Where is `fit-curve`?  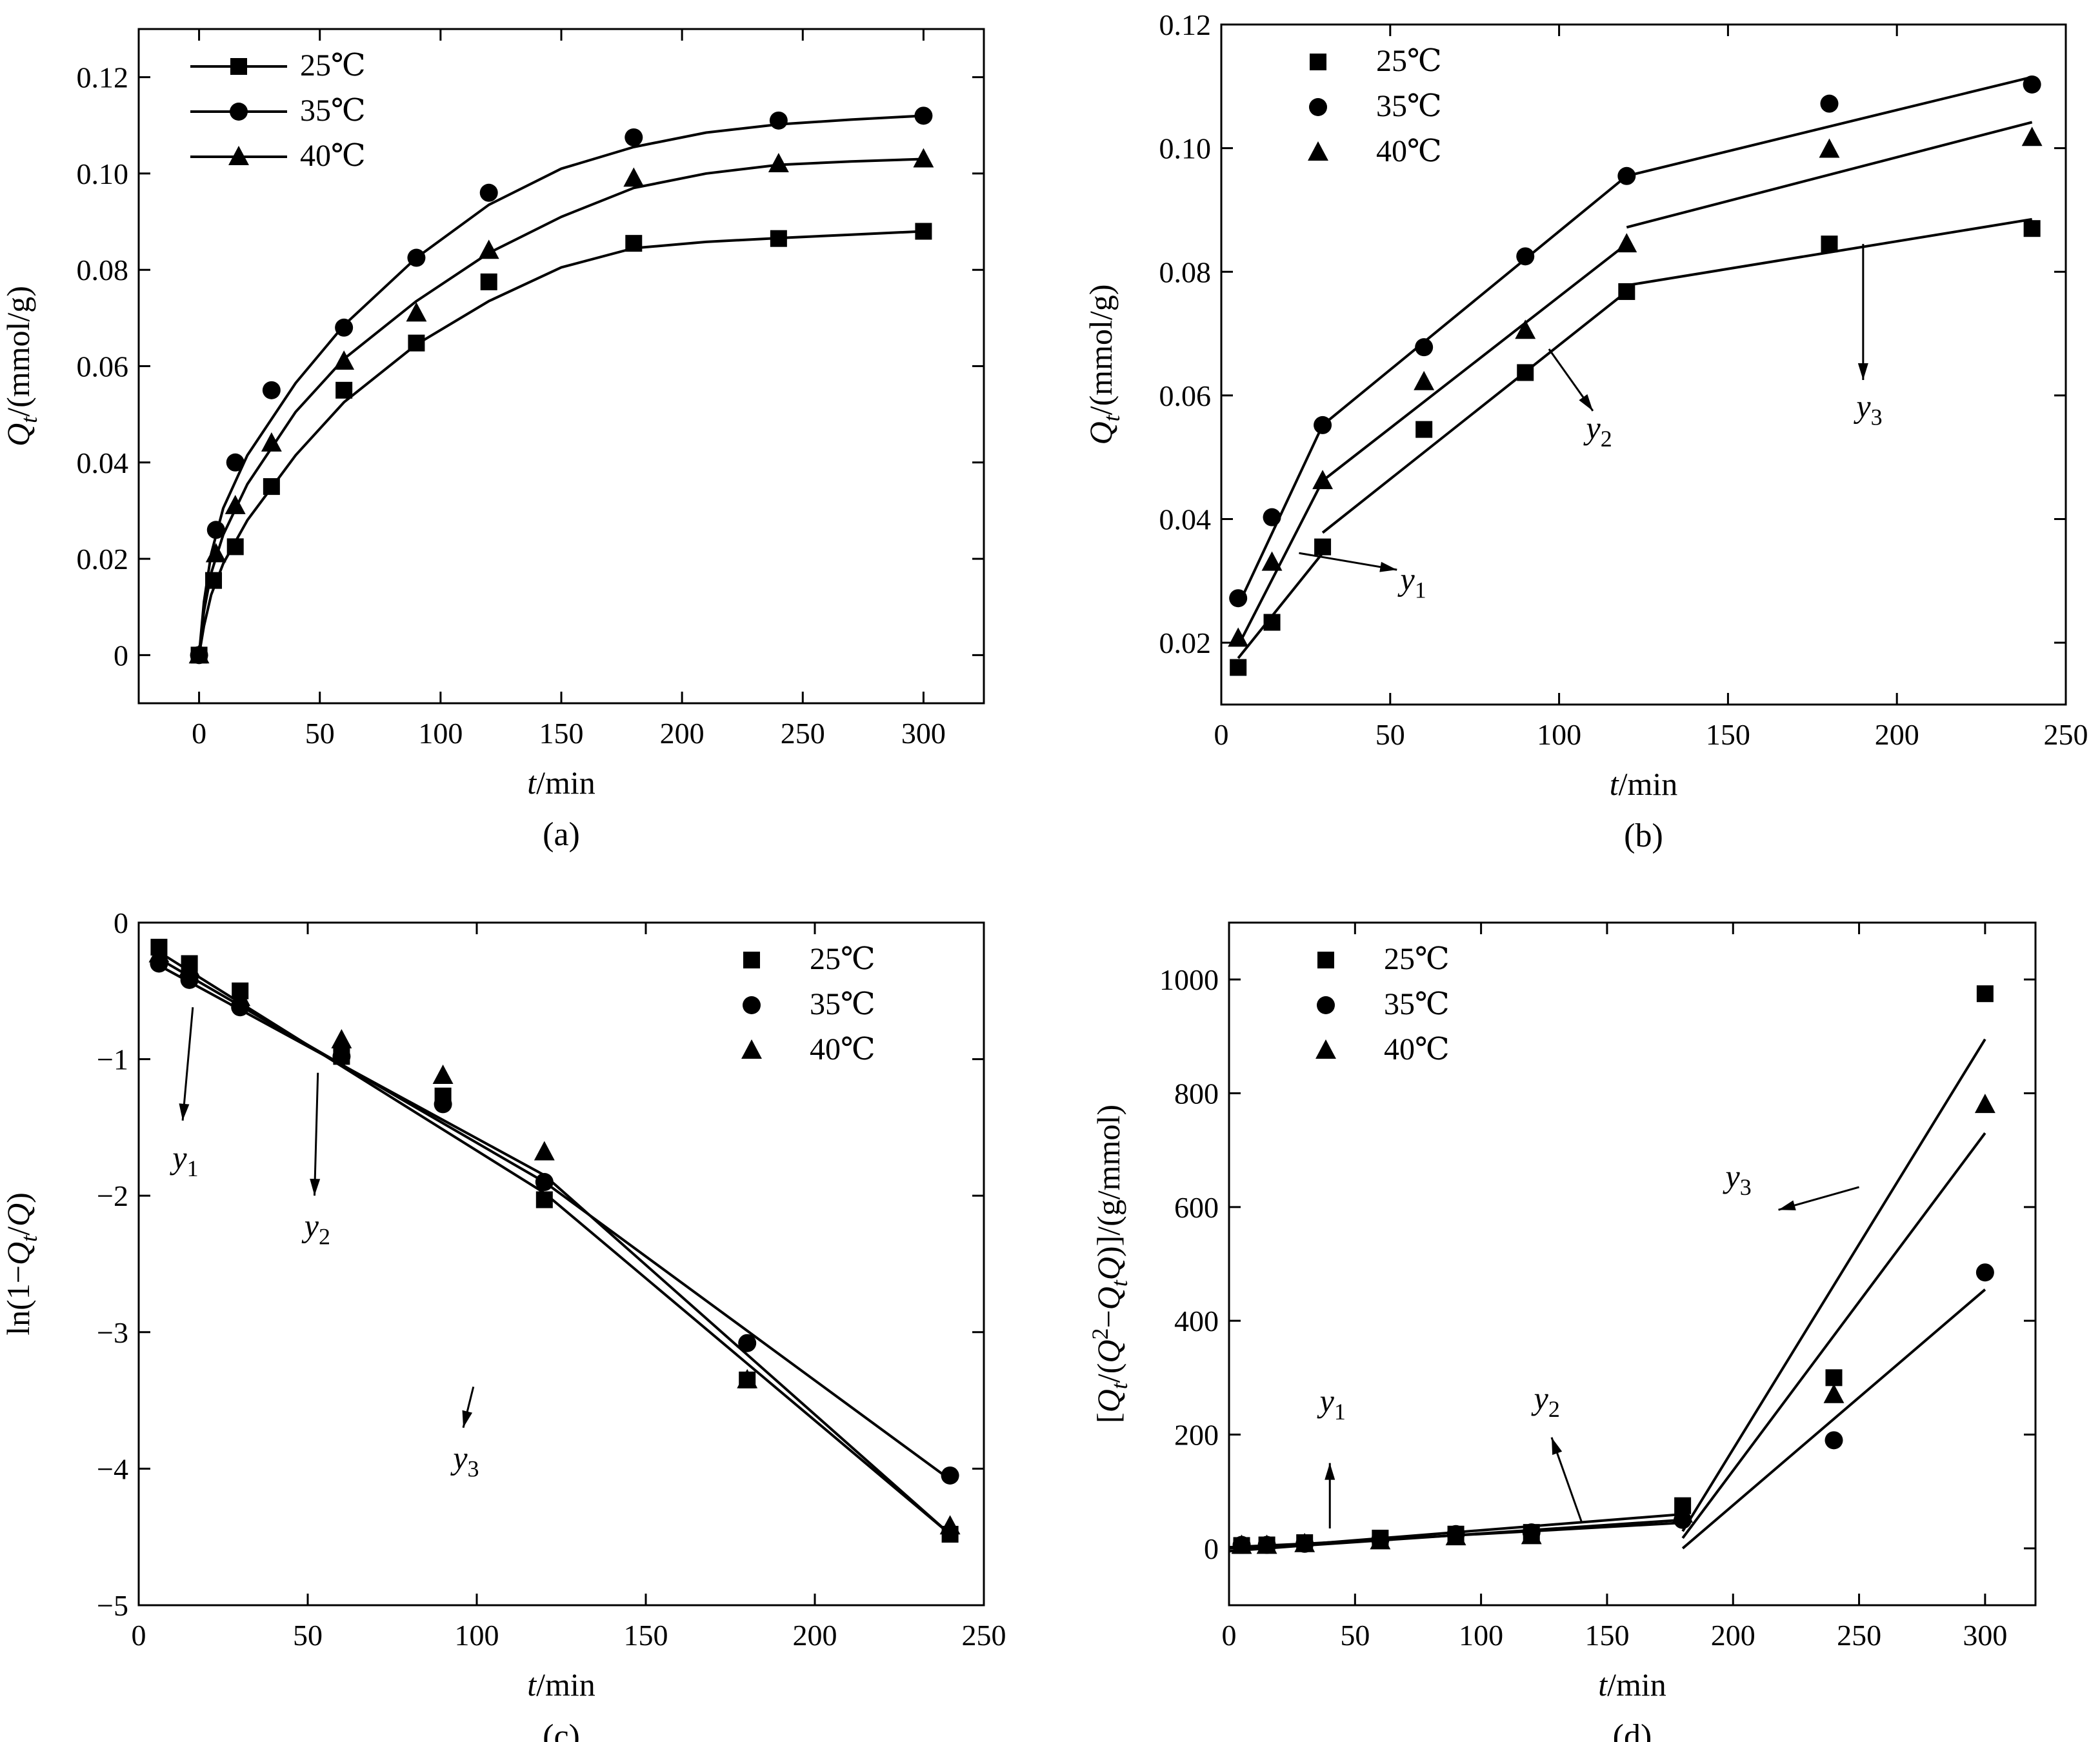
fit-curve is located at coordinates (560, 406).